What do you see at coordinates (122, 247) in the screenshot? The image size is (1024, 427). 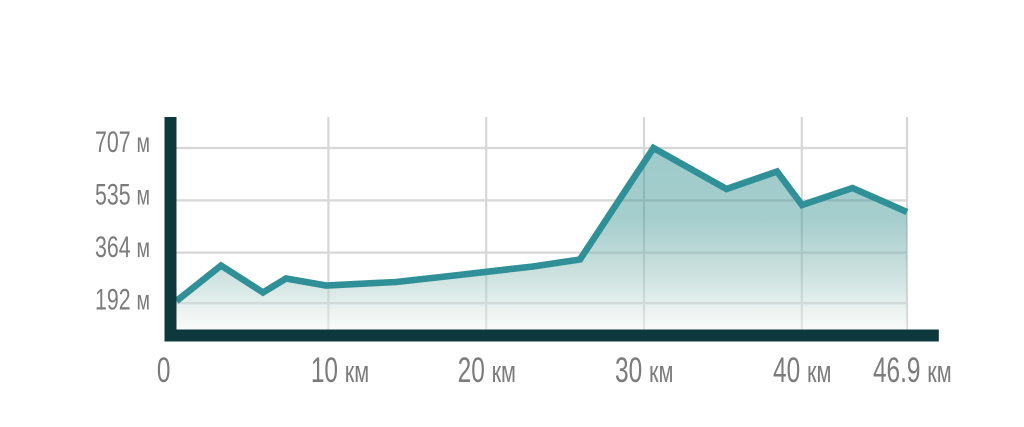 I see `svg-text: 364 м` at bounding box center [122, 247].